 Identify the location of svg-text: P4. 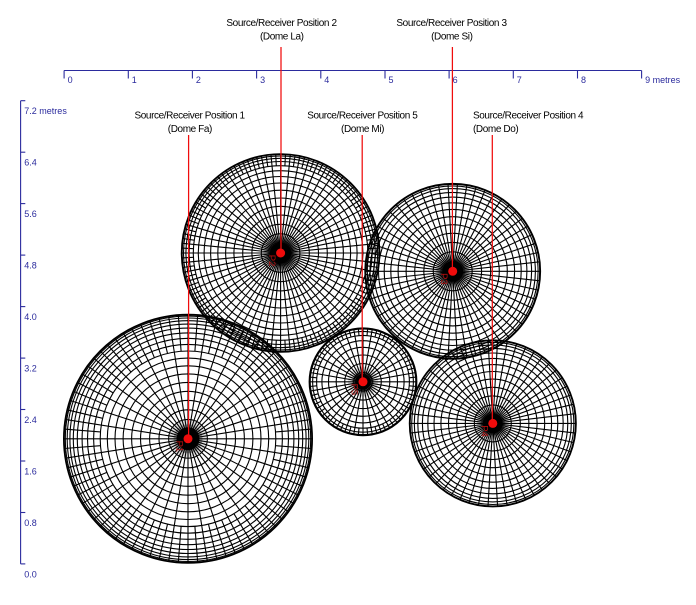
(483, 431).